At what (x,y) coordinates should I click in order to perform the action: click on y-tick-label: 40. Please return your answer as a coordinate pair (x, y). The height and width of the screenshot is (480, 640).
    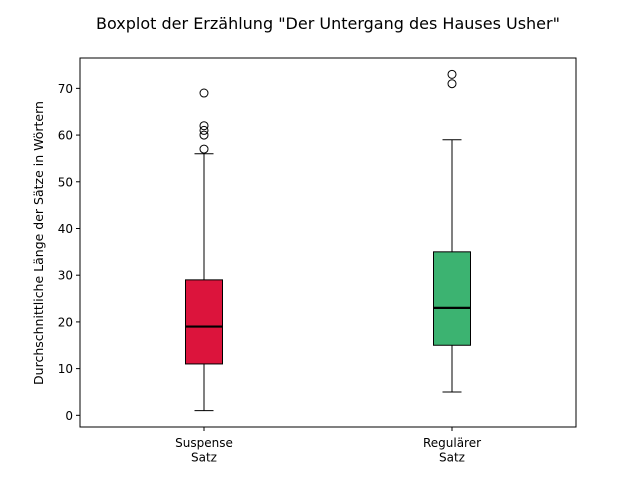
    Looking at the image, I should click on (65, 229).